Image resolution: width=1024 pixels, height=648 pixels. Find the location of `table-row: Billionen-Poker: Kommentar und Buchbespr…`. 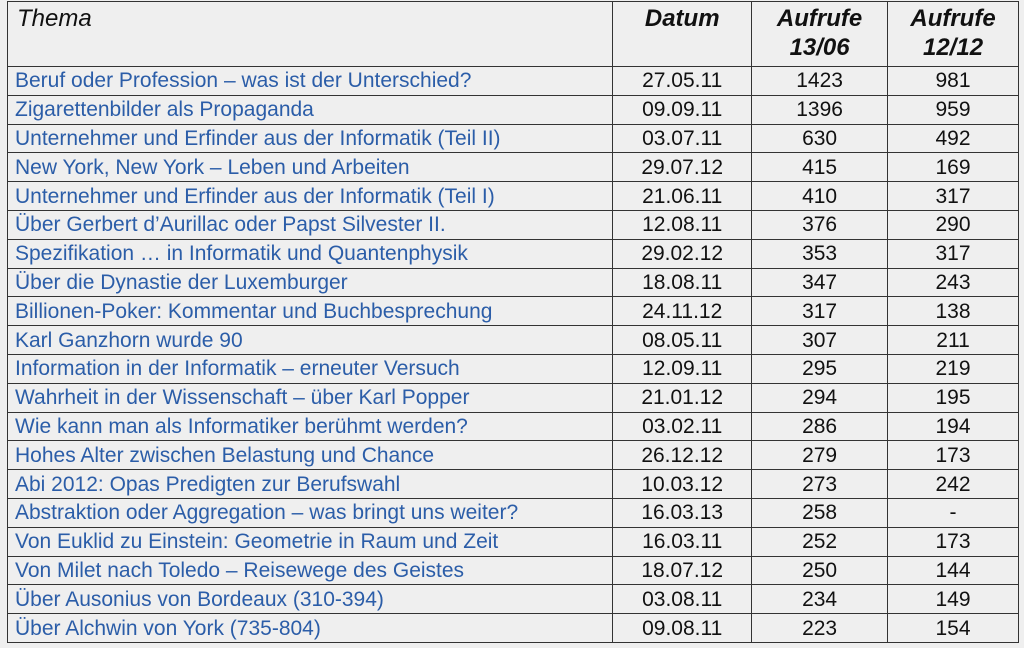

table-row: Billionen-Poker: Kommentar und Buchbespr… is located at coordinates (512, 311).